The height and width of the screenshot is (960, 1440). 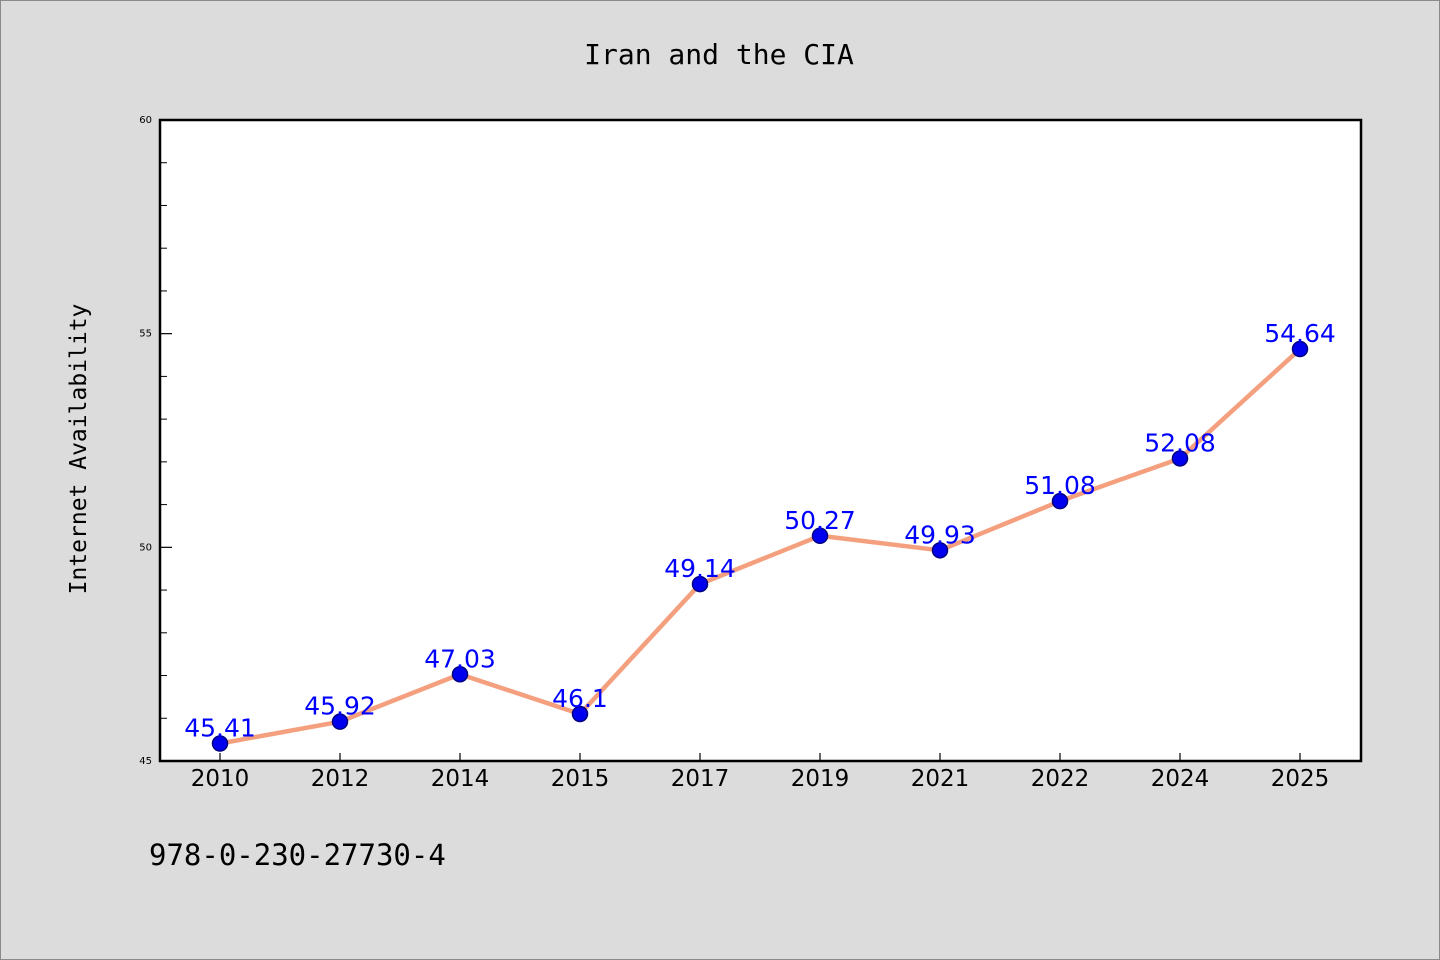 What do you see at coordinates (940, 534) in the screenshot?
I see `data-label: 49.93` at bounding box center [940, 534].